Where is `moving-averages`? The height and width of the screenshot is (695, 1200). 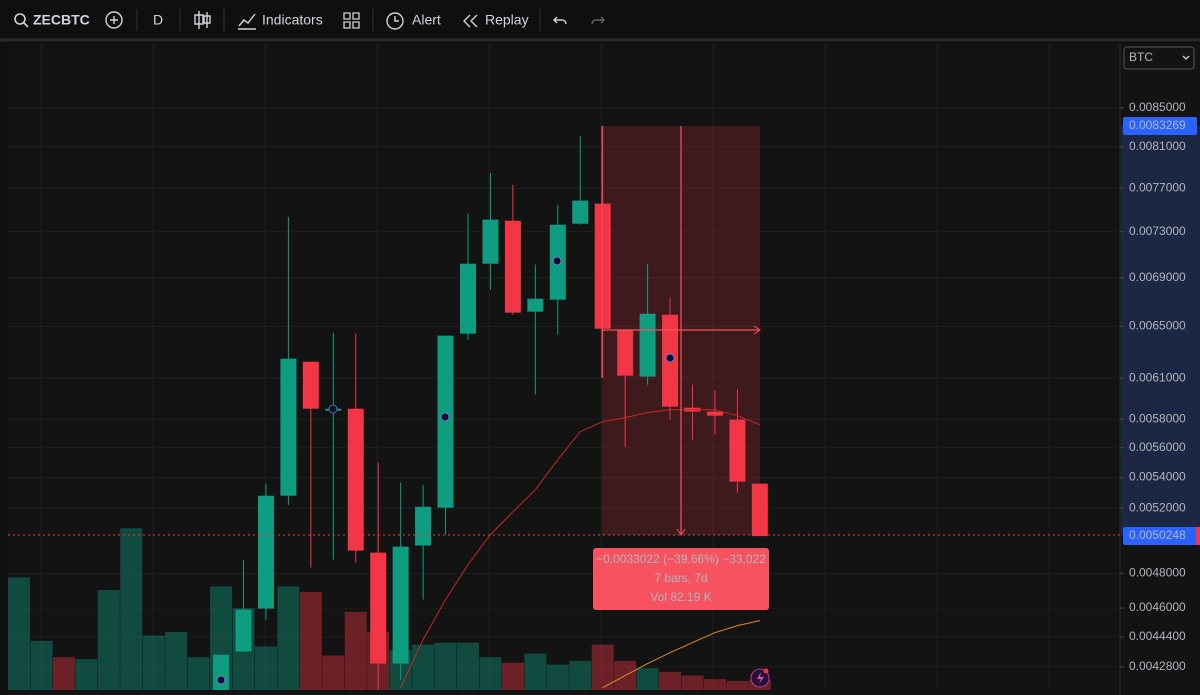
moving-averages is located at coordinates (580, 549).